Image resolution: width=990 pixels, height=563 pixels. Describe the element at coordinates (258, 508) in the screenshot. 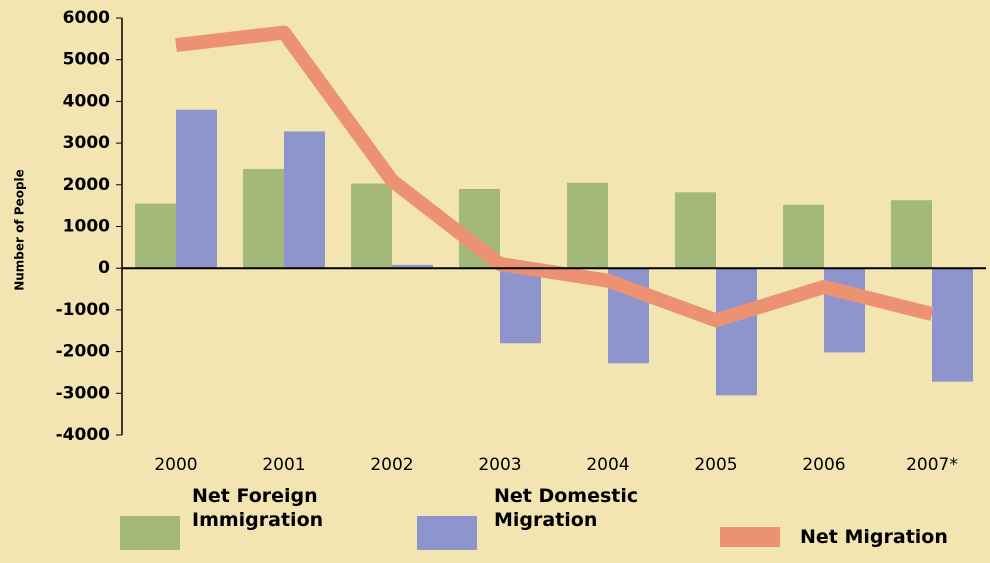

I see `legend-label: Net Foreign Immigration` at that location.